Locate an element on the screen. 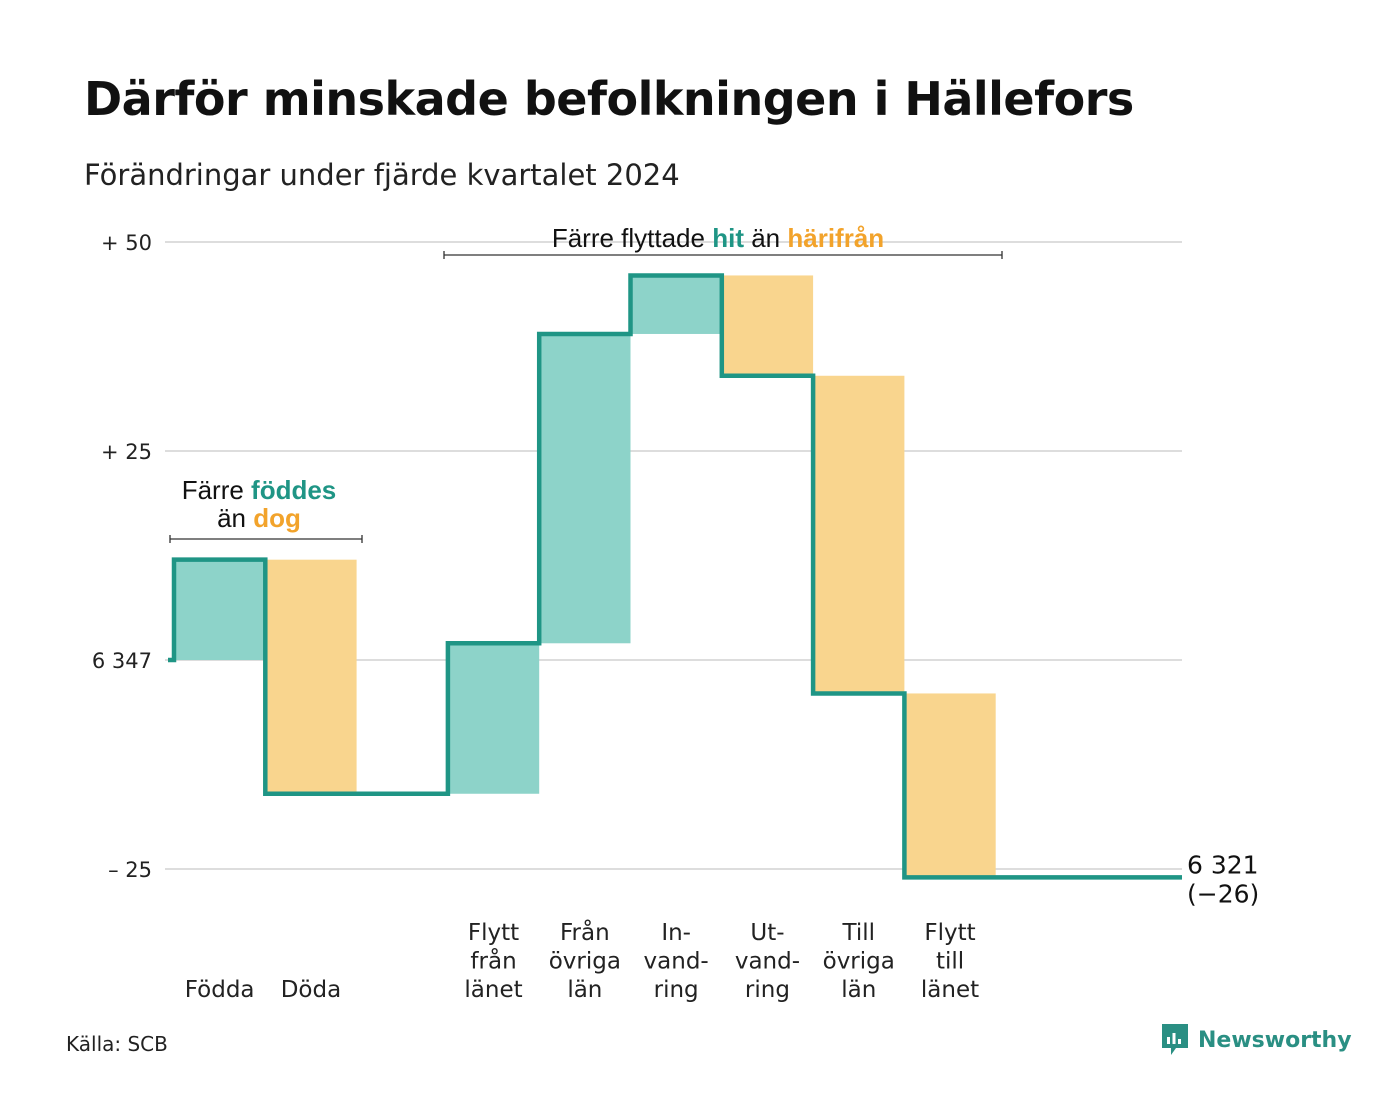  x-tick-label: Döda is located at coordinates (311, 990).